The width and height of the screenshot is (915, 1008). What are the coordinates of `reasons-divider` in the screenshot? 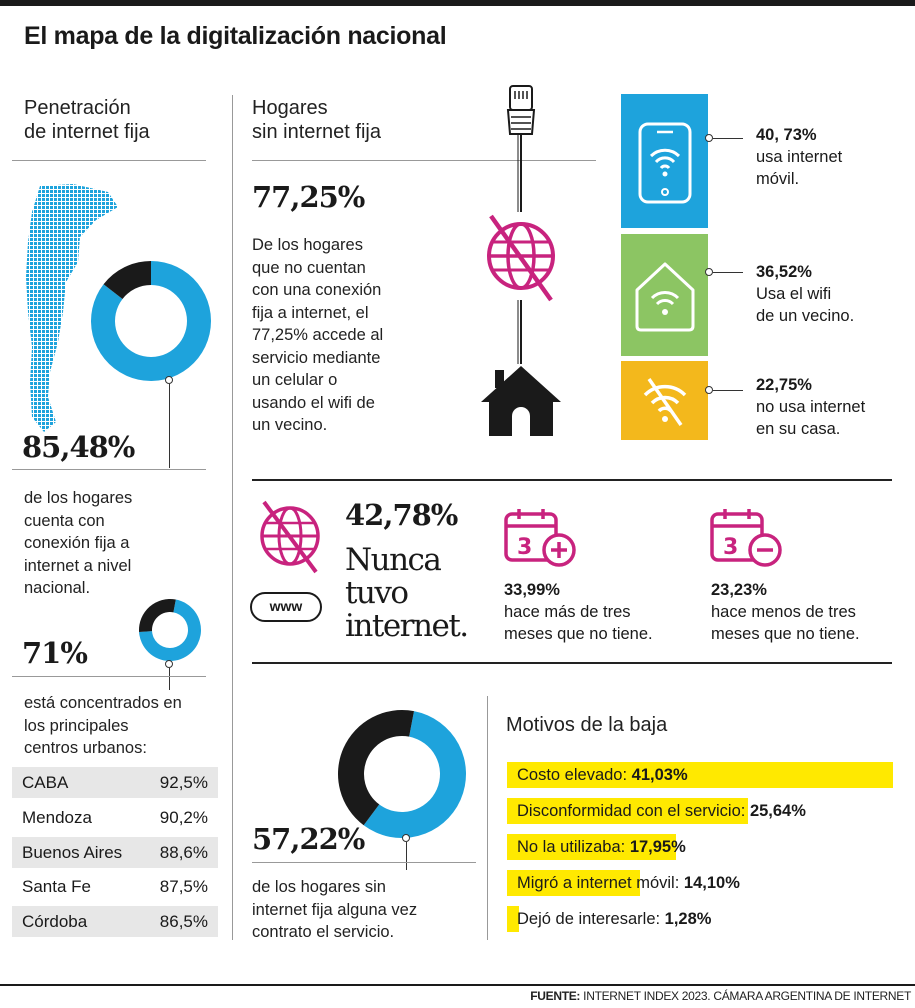 It's located at (487, 818).